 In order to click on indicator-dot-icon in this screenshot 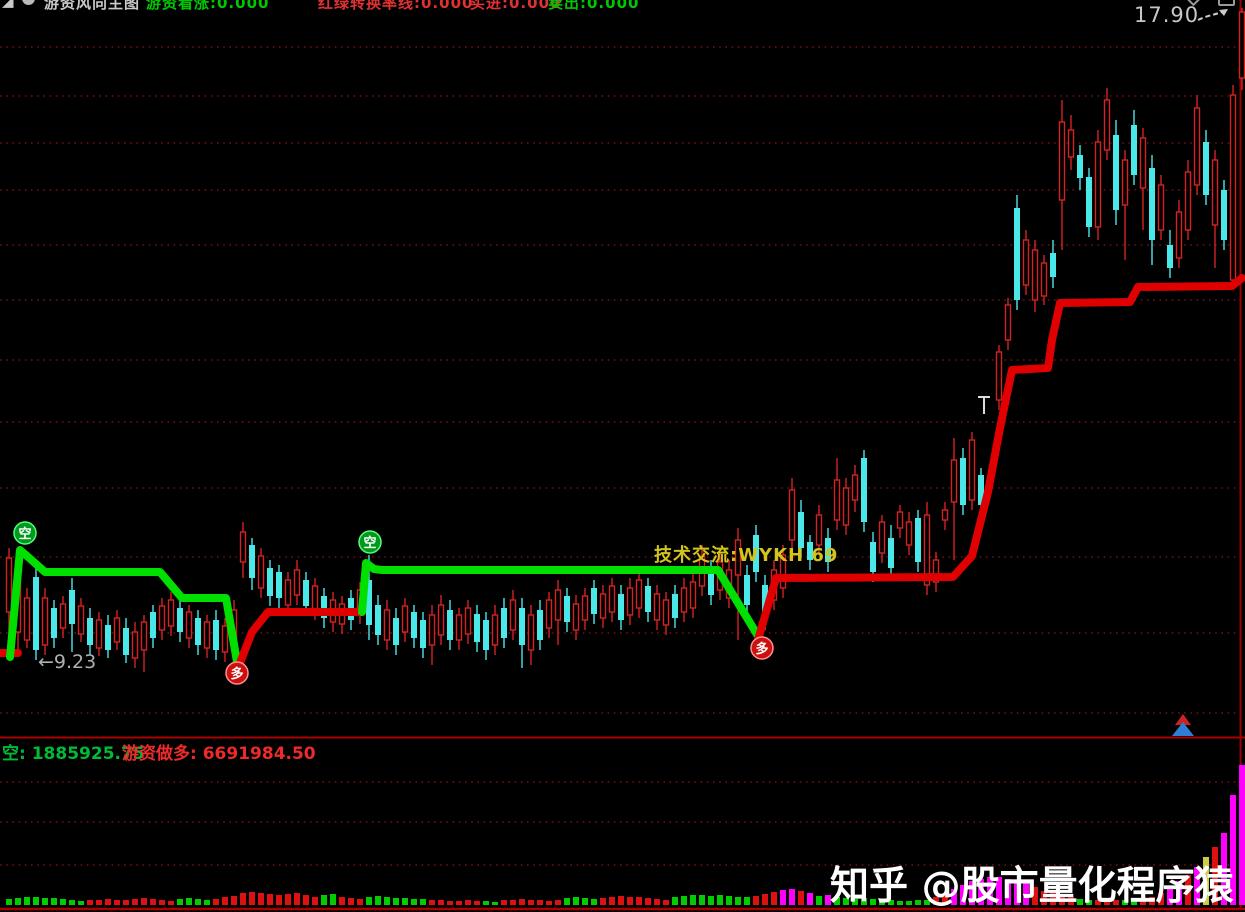, I will do `click(28, 2)`.